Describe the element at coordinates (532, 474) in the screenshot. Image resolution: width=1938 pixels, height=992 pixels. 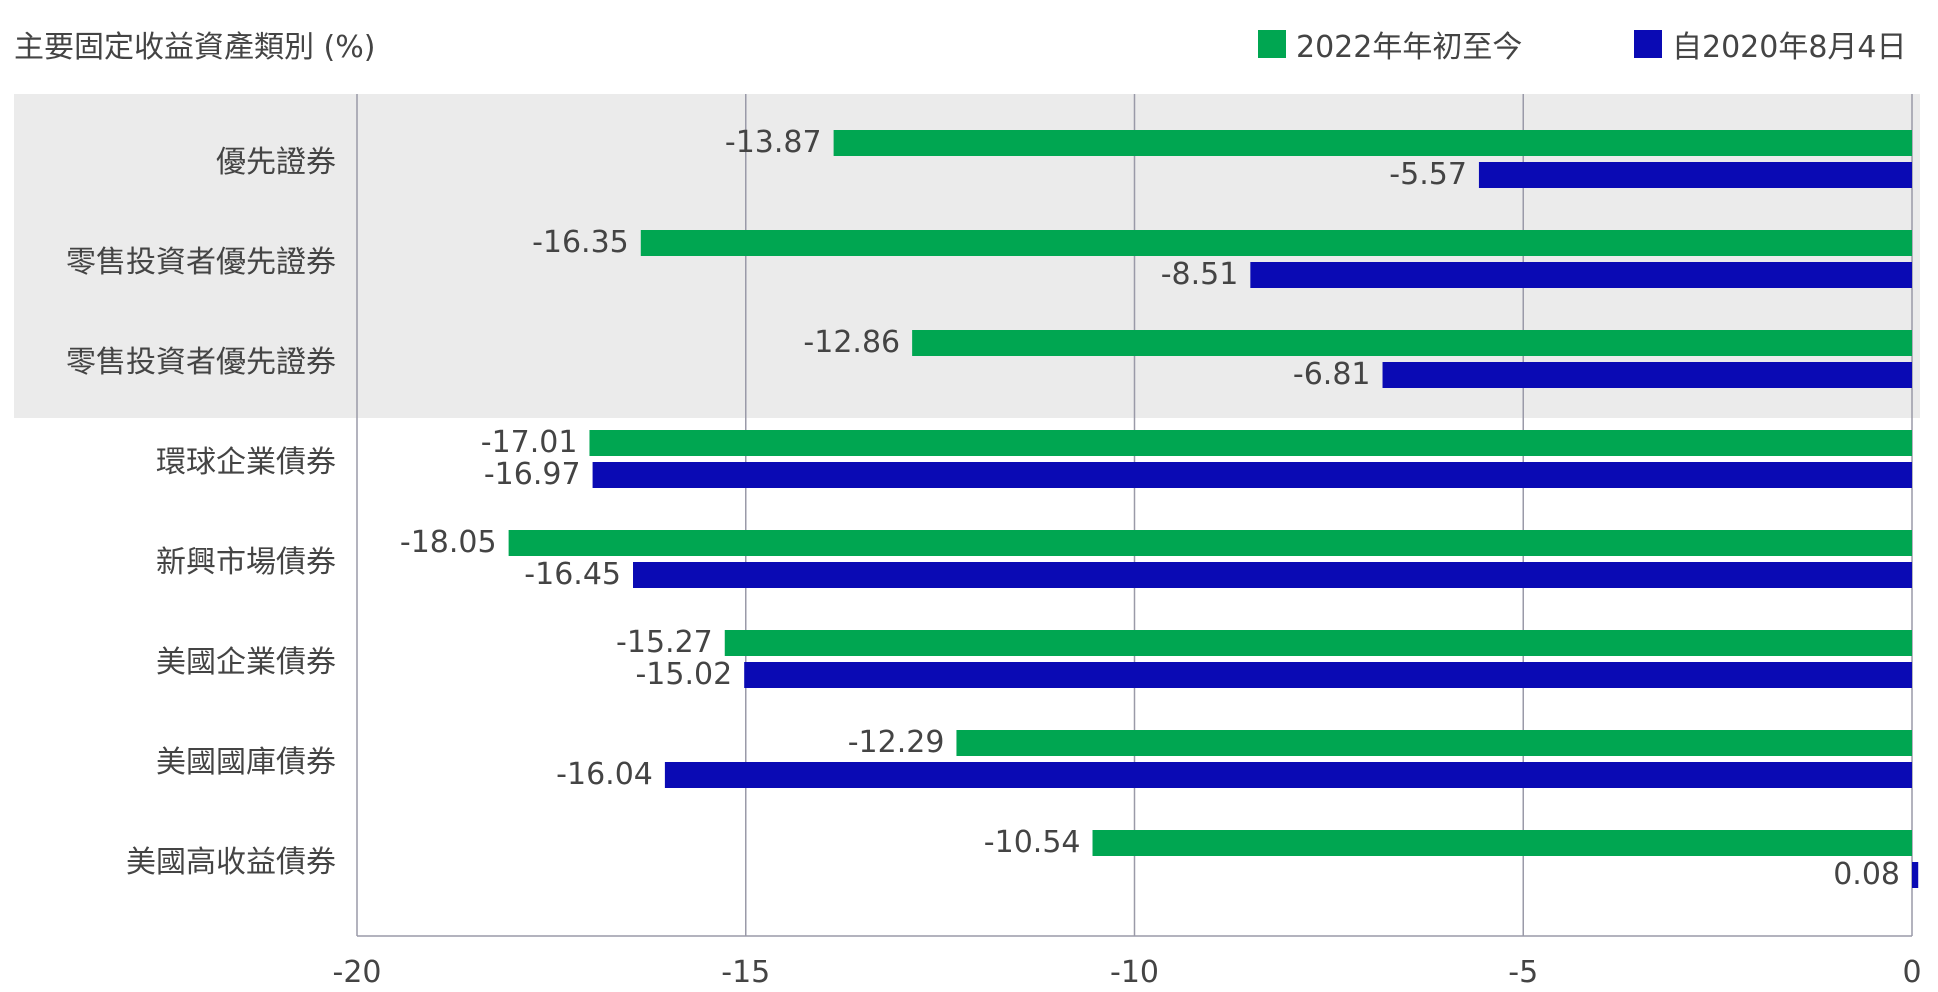
I see `value-label-since-2020: -16.97` at that location.